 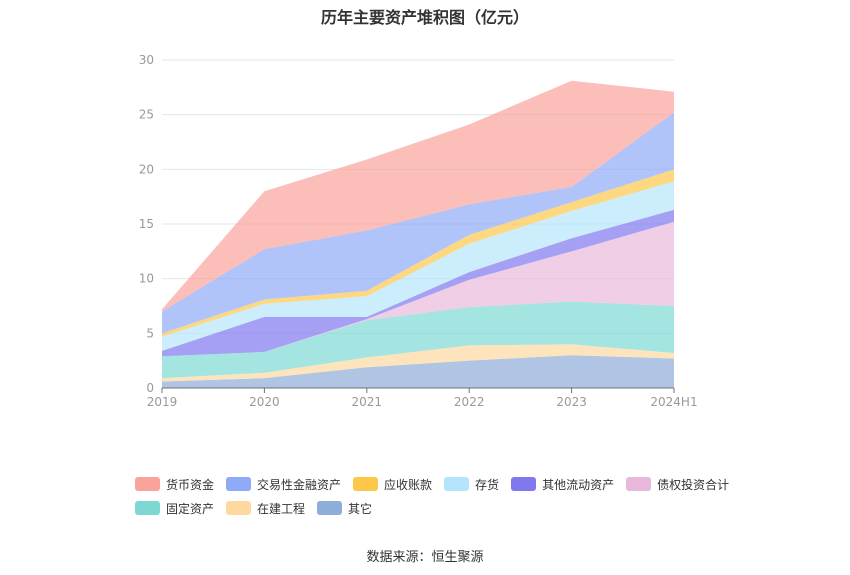 What do you see at coordinates (693, 484) in the screenshot?
I see `legend-label: 债权投资合计` at bounding box center [693, 484].